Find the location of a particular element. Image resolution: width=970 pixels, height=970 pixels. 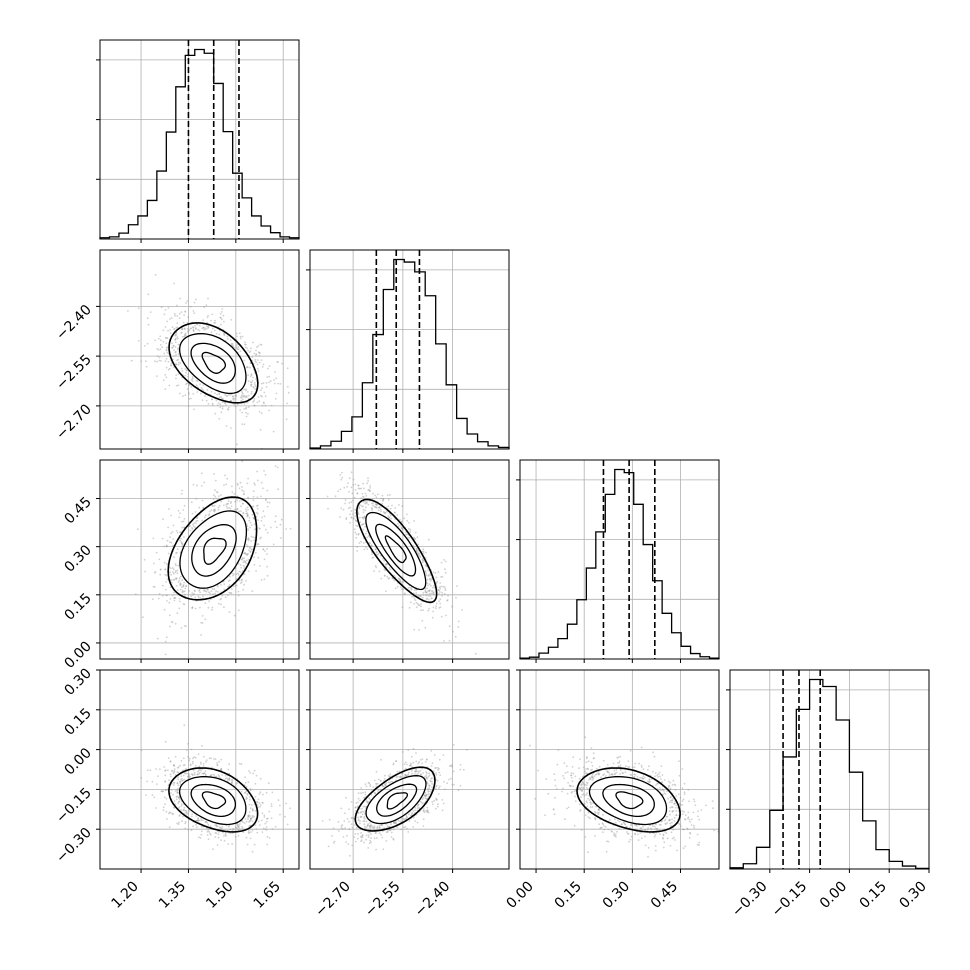

y-tick-label: 0.15 is located at coordinates (77, 606).